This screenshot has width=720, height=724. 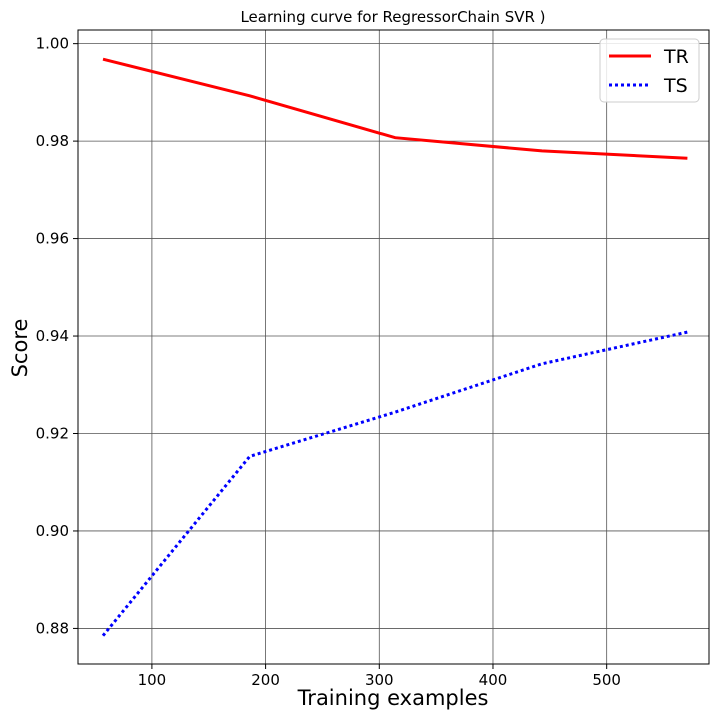 I want to click on series-line-tr, so click(x=395, y=108).